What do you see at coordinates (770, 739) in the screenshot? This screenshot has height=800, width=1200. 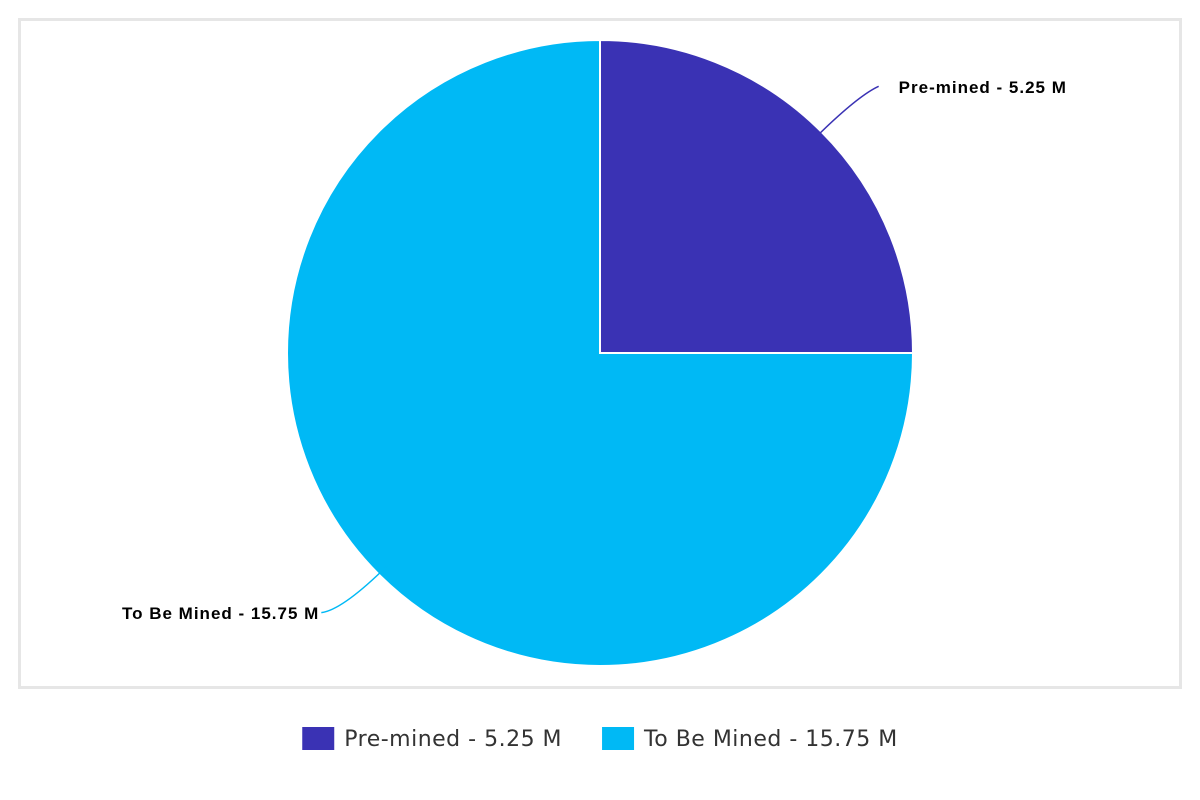 I see `legend-label: To Be Mined - 15.75 M` at bounding box center [770, 739].